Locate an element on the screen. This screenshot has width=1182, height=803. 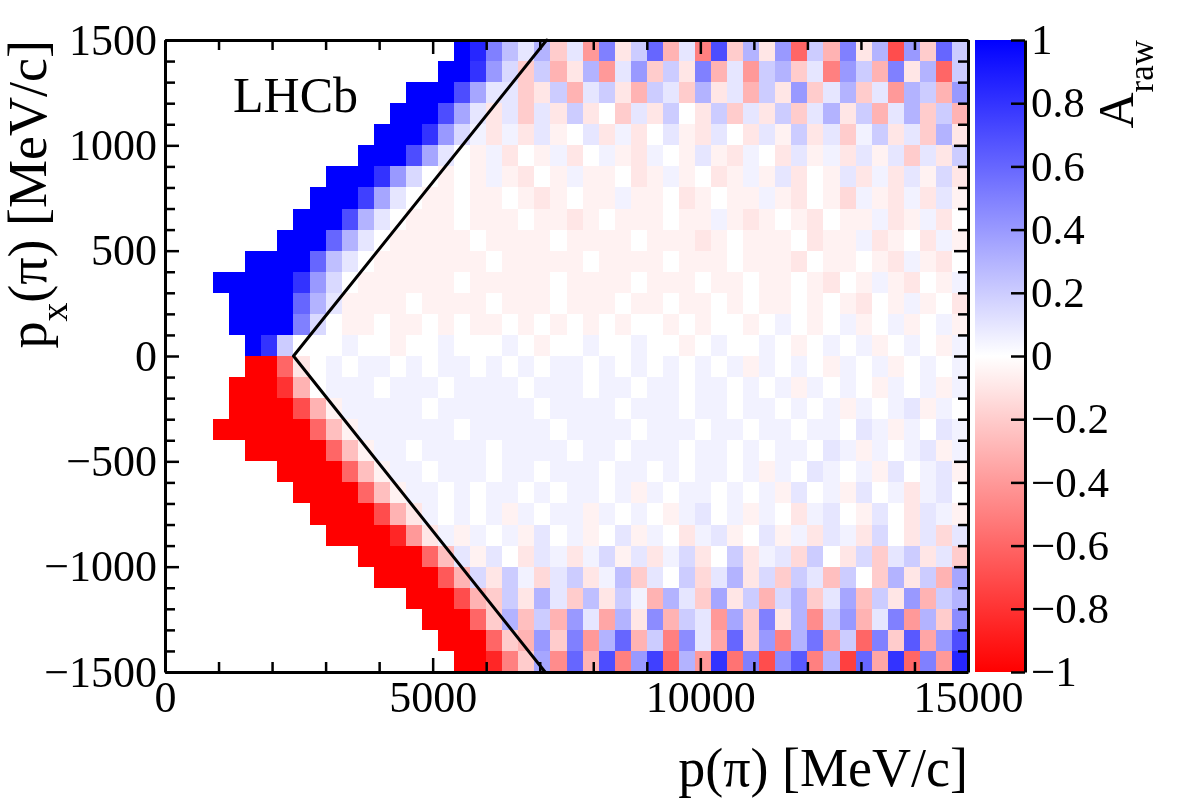
color-bar-label: 0.2 is located at coordinates (1058, 293).